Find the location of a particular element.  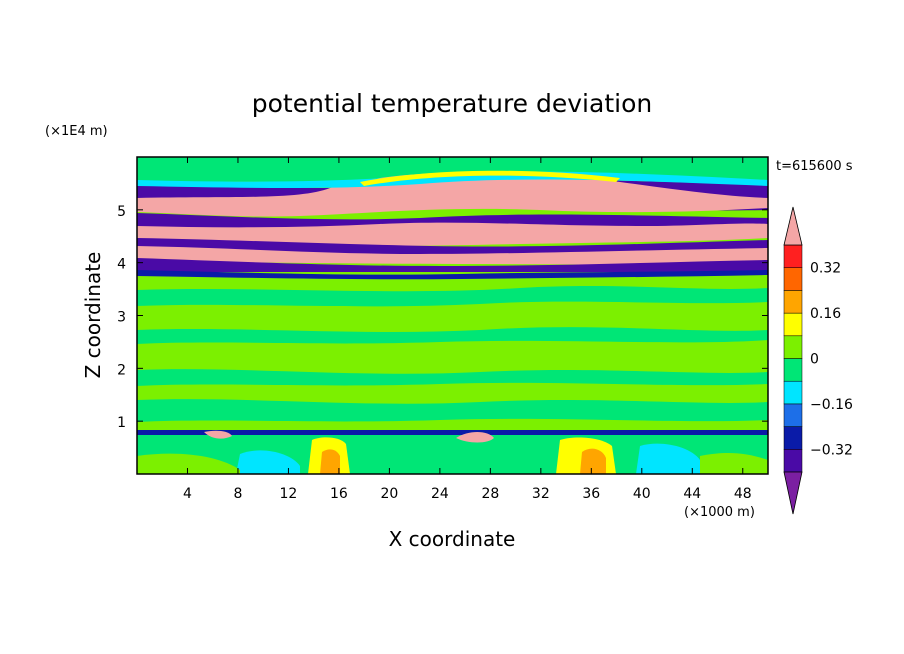

y-tick-label: 3 is located at coordinates (121, 318).